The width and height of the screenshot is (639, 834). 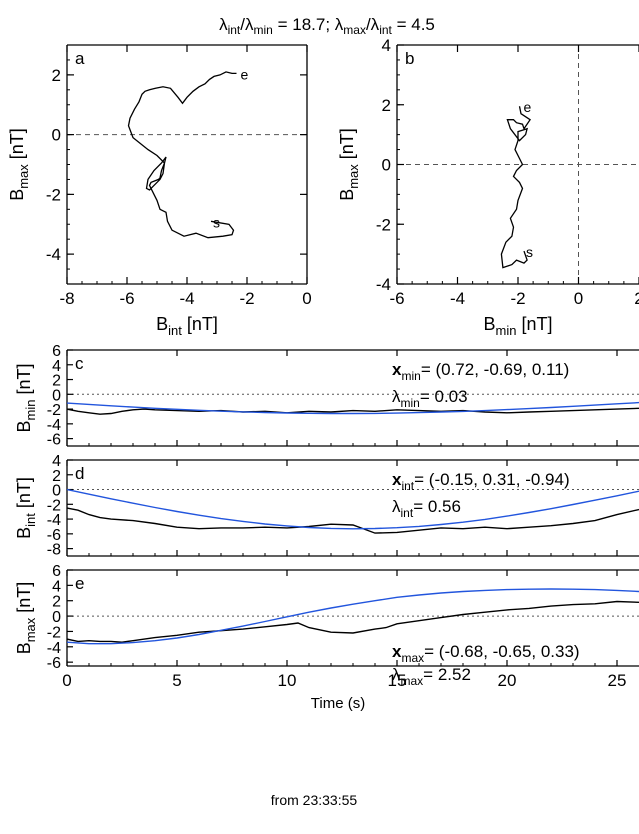 What do you see at coordinates (54, 550) in the screenshot?
I see `y-tick-label: -8` at bounding box center [54, 550].